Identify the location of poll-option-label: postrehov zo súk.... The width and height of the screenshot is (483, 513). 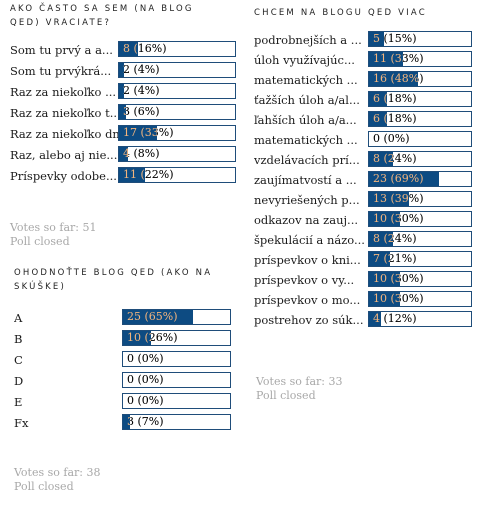
(309, 320).